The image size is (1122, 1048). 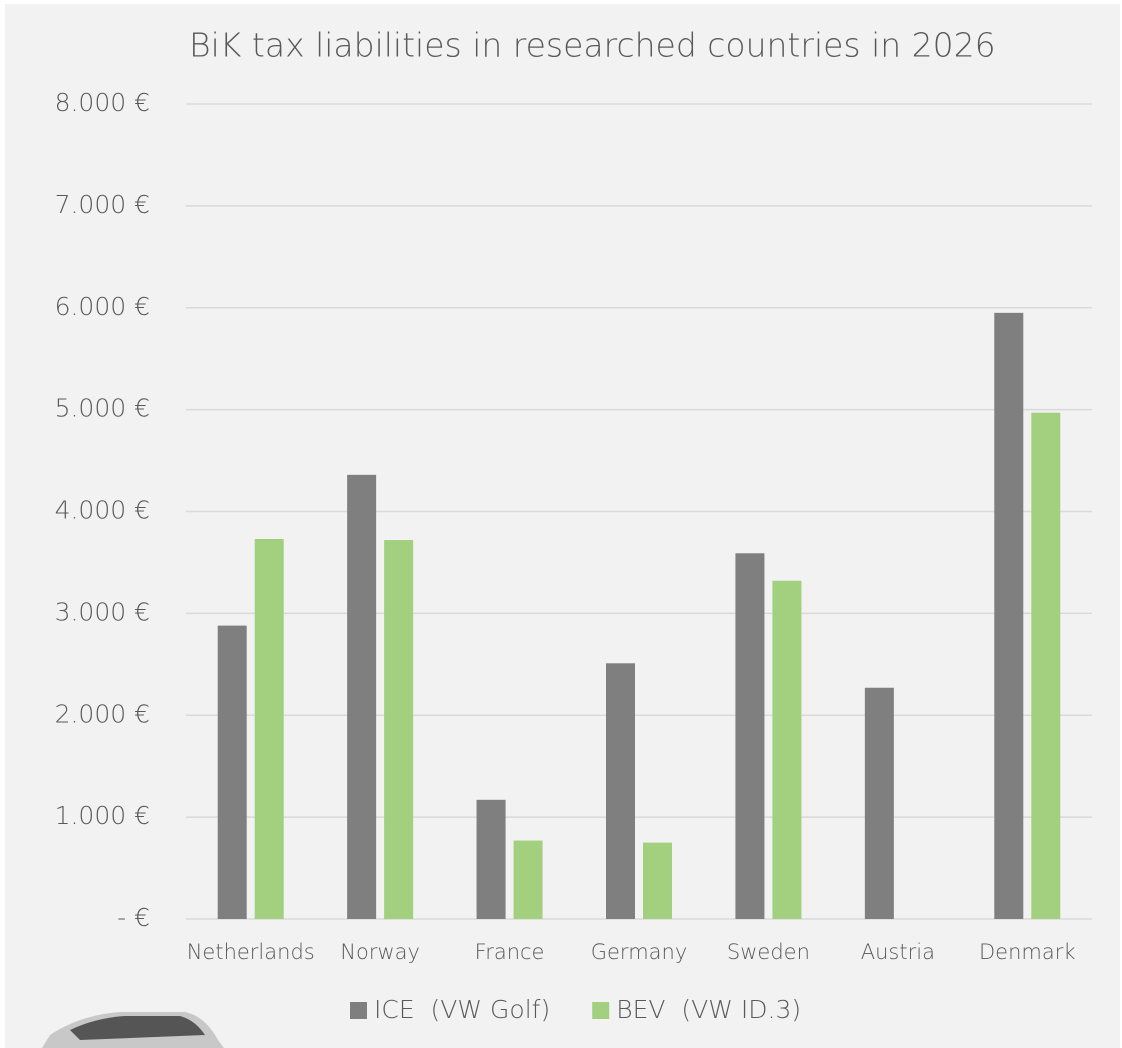 I want to click on y-tick-label: 1.000 €, so click(x=102, y=815).